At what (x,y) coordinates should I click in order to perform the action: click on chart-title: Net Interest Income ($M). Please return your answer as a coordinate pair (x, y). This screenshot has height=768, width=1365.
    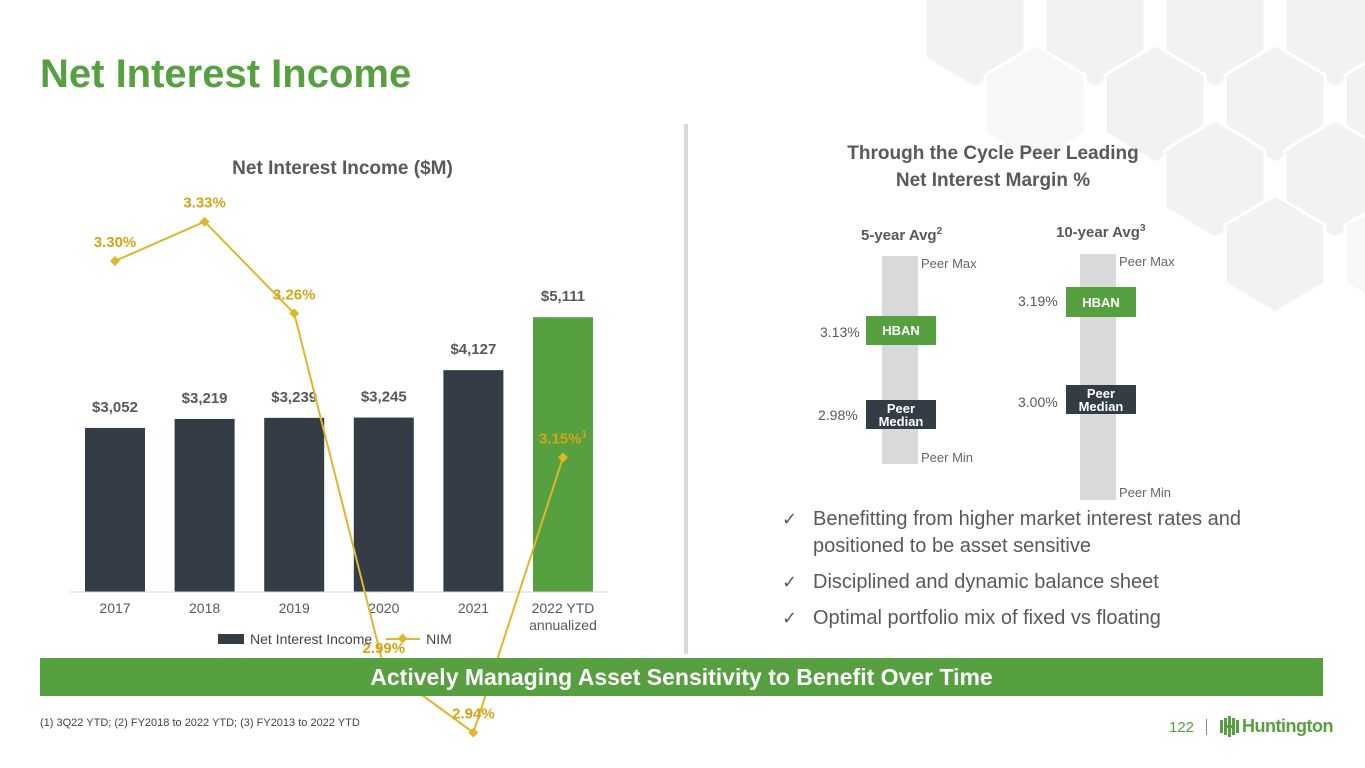
    Looking at the image, I should click on (342, 168).